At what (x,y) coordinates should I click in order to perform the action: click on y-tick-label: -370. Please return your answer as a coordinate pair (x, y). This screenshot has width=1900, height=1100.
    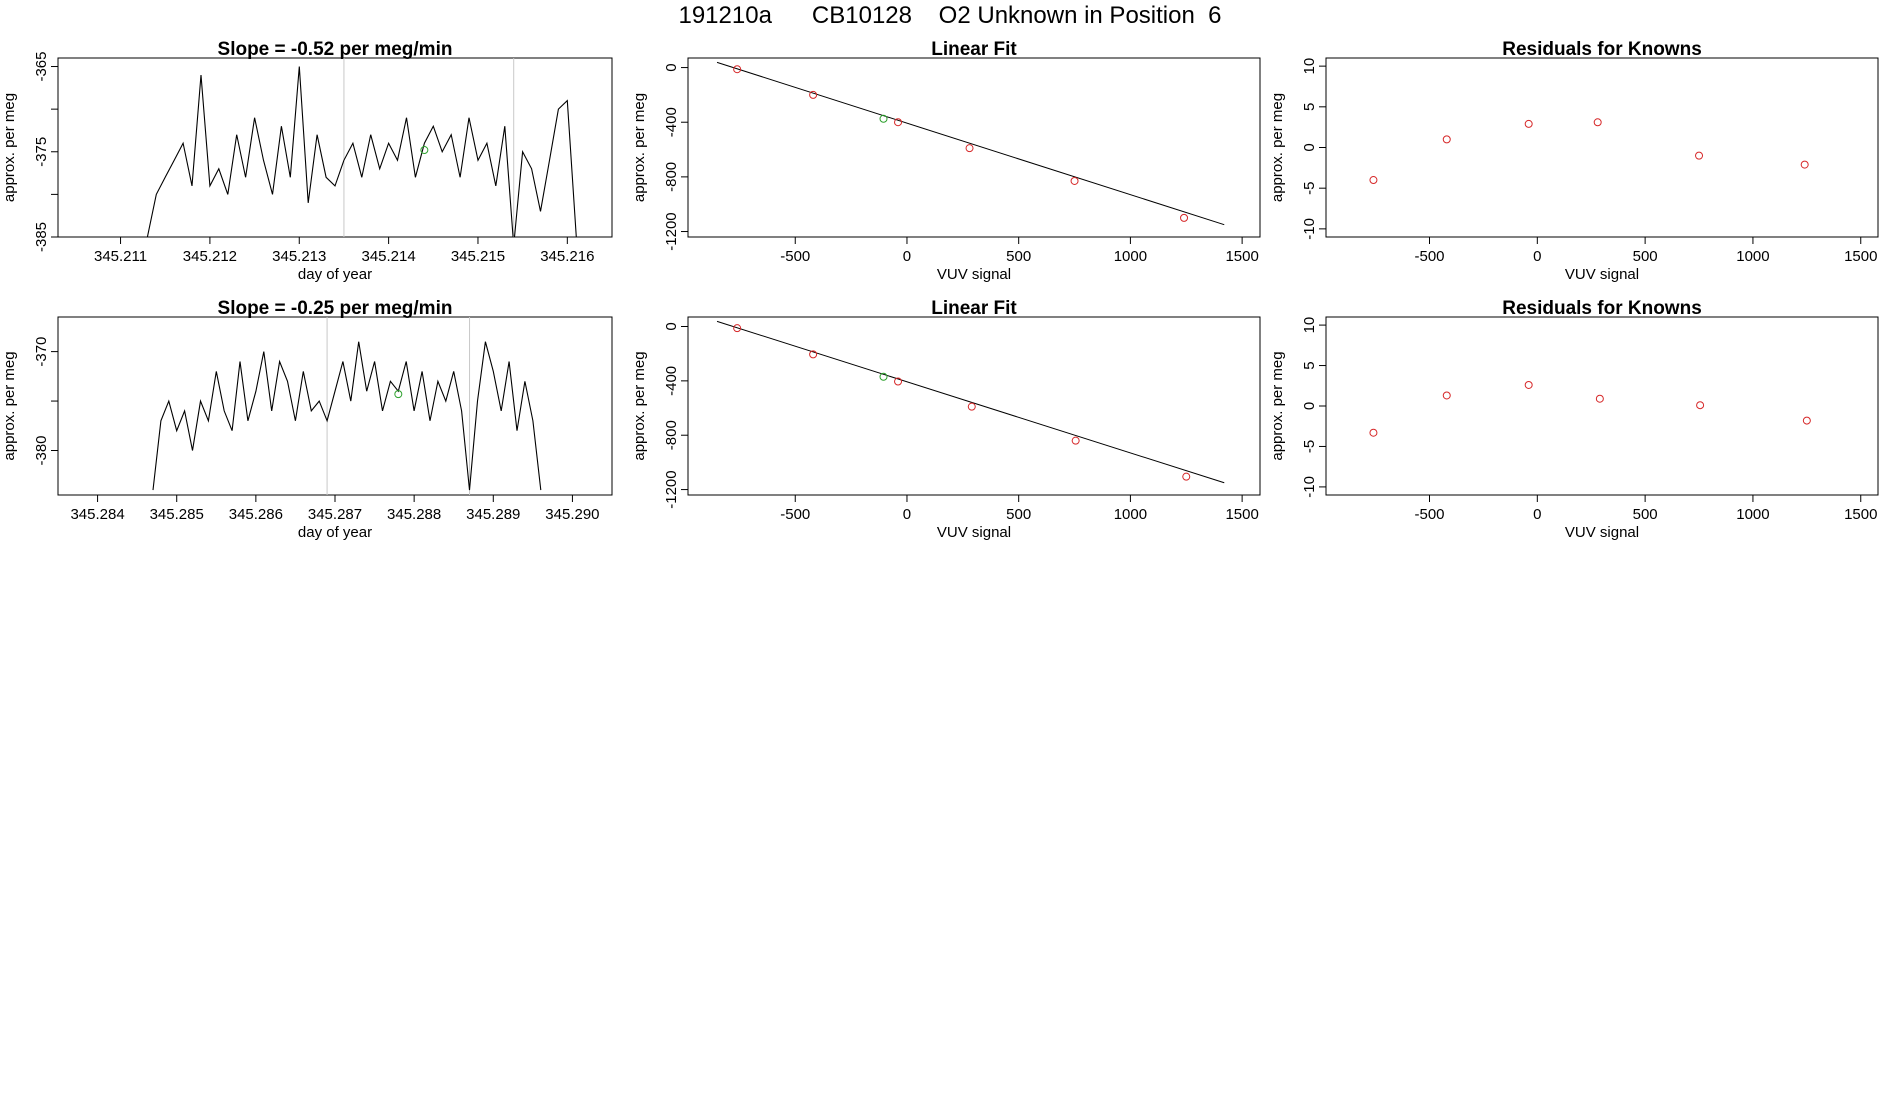
    Looking at the image, I should click on (41, 352).